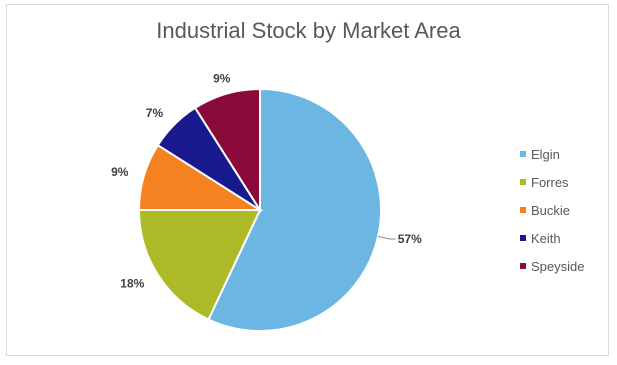 Image resolution: width=617 pixels, height=365 pixels. I want to click on legend-swatch-elgin, so click(523, 154).